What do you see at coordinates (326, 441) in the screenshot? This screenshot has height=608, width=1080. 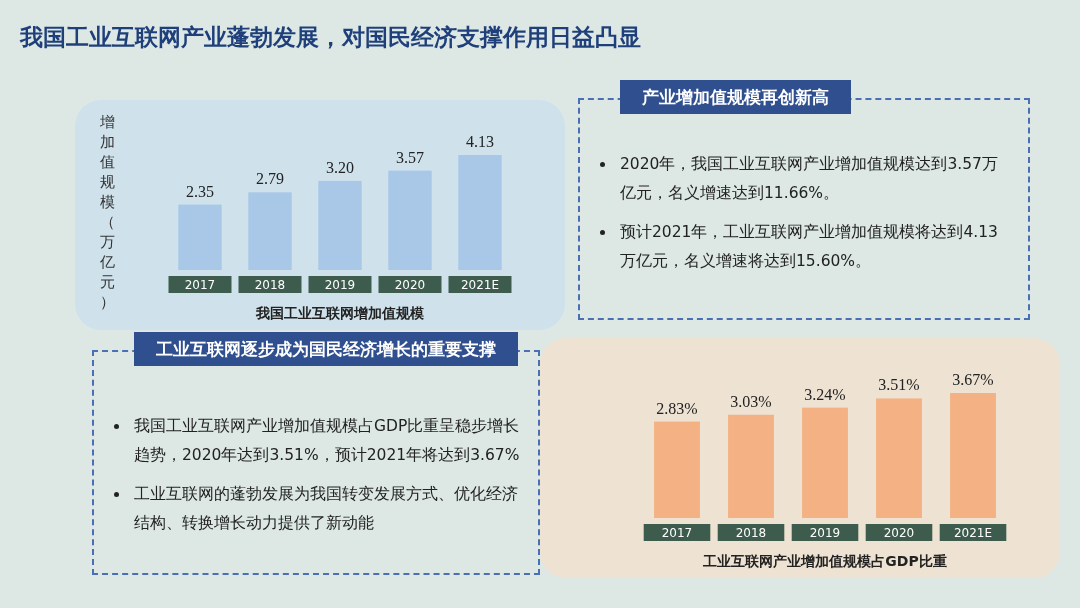 I see `text: 我国工业互联网产业增加值规模占GDP比重呈稳步增长趋势，2020年达到3.51%，预计2021年将达到3.67%` at bounding box center [326, 441].